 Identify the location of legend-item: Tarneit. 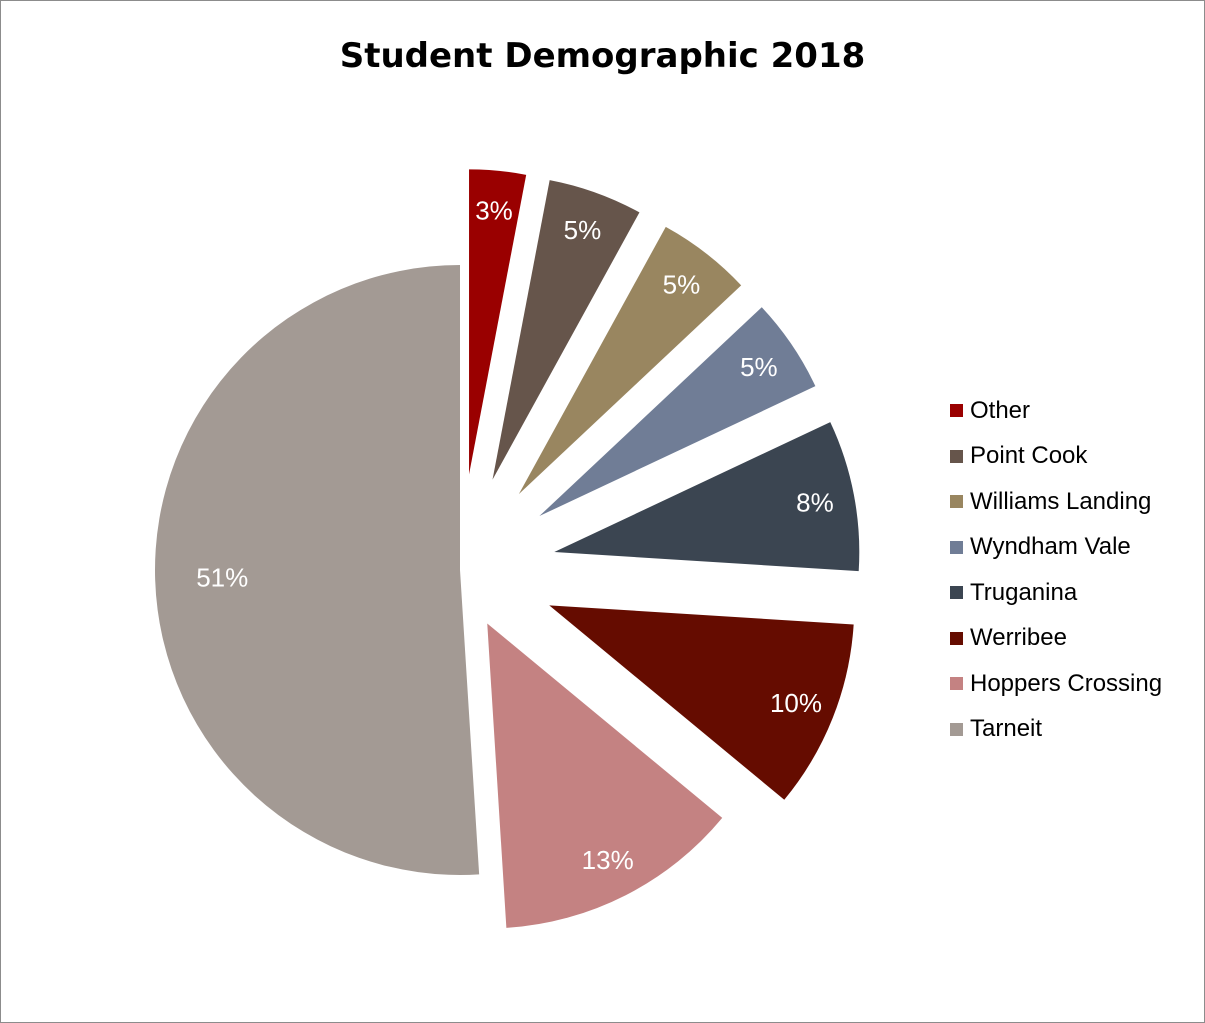
(1056, 730).